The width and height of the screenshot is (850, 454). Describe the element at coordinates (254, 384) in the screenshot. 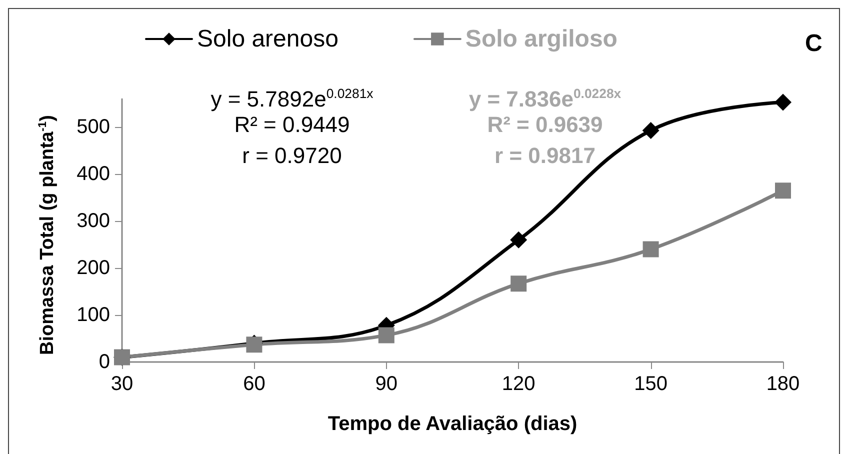

I see `x-tick-label: 60` at that location.